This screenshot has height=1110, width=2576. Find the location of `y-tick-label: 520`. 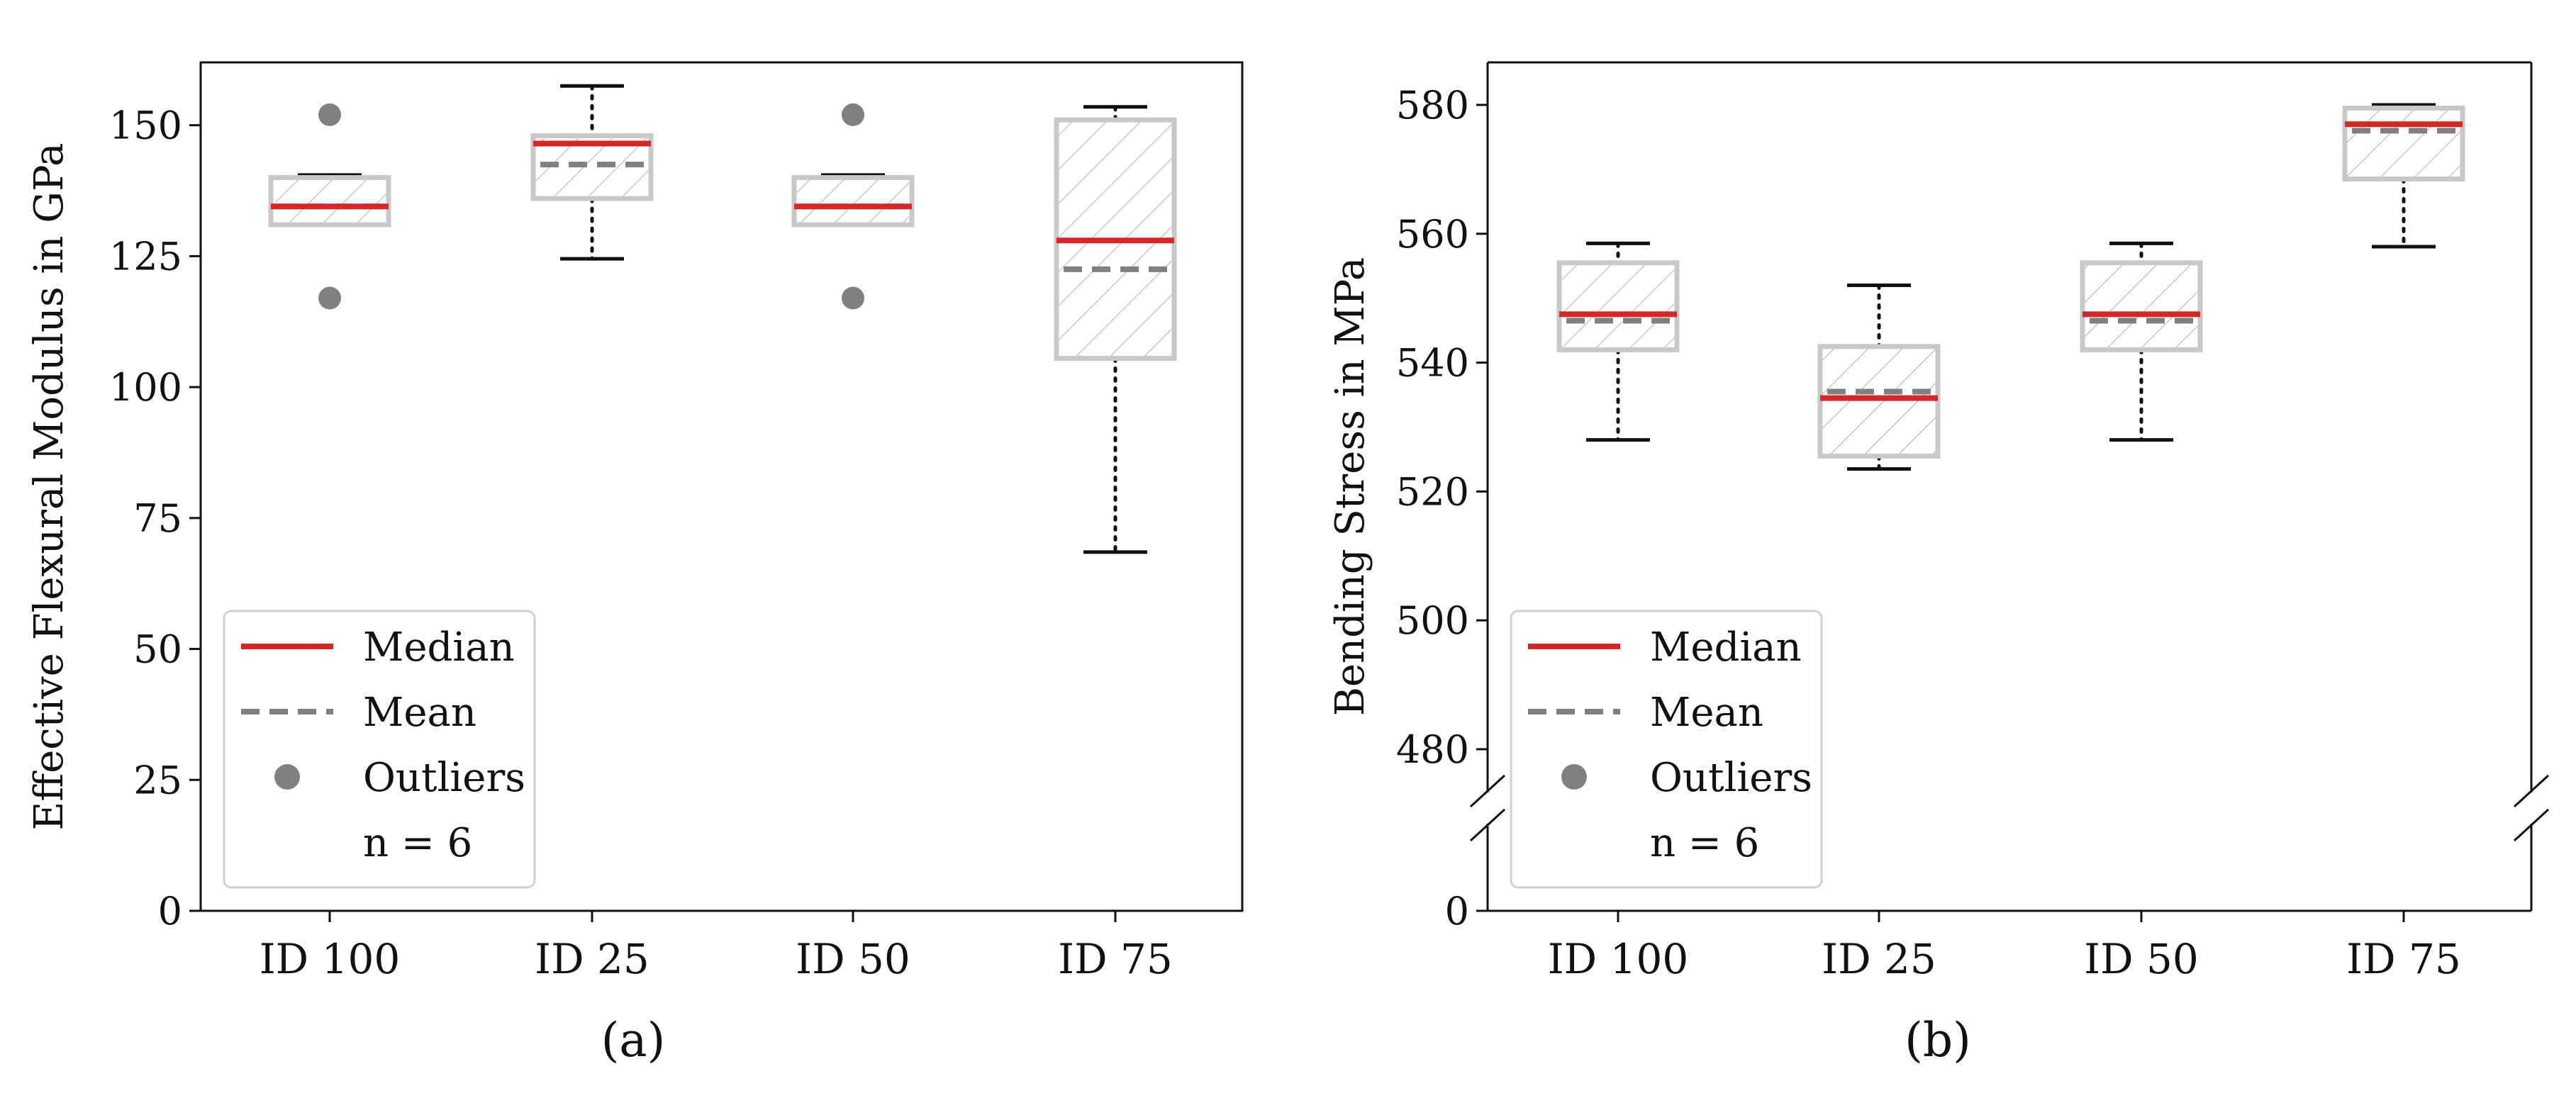

y-tick-label: 520 is located at coordinates (1432, 491).